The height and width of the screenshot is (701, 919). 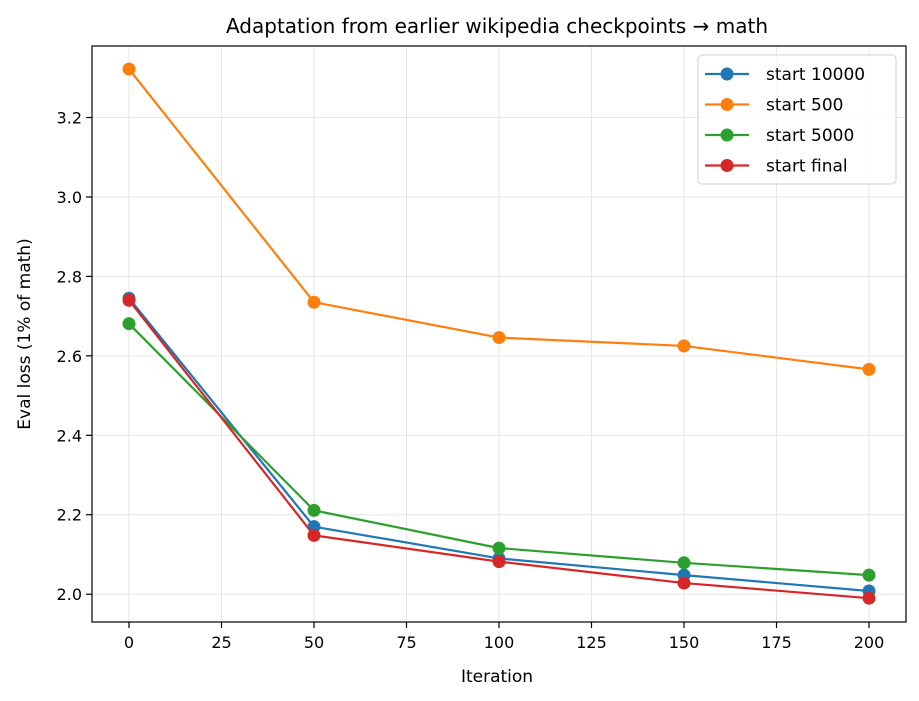 I want to click on legend-item: start final, so click(x=776, y=167).